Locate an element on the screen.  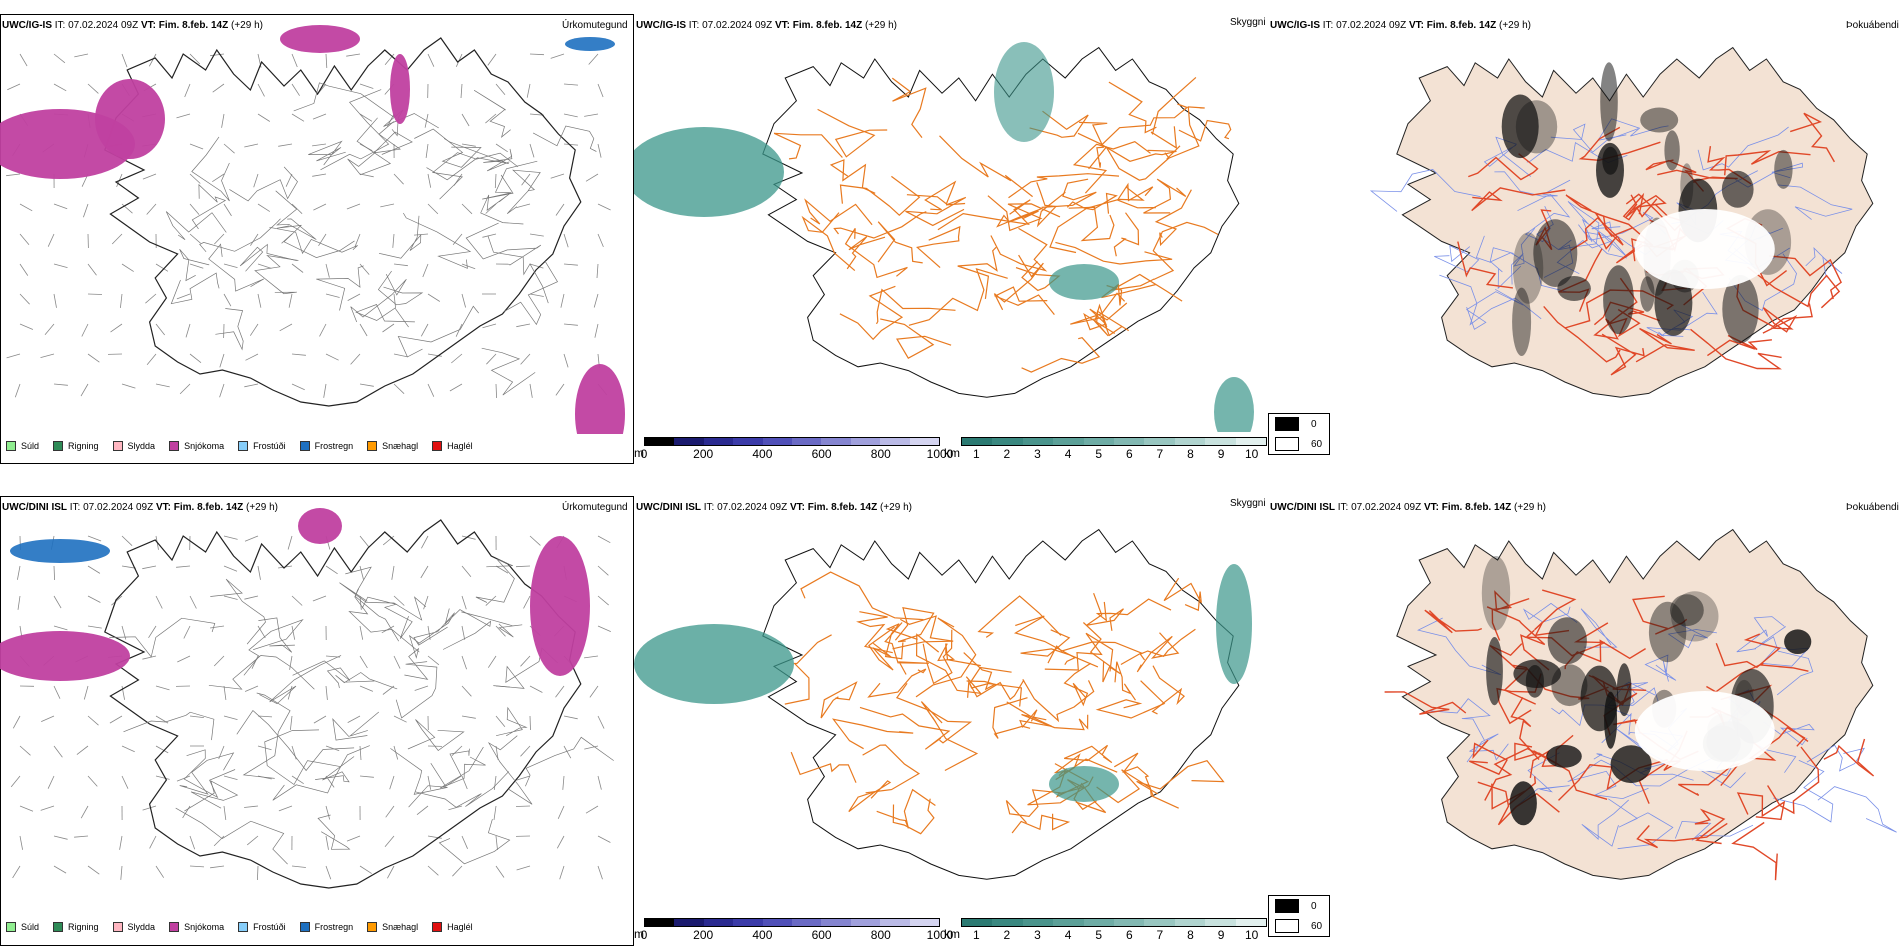
precip-legend-item: Snæhagl is located at coordinates (392, 927).